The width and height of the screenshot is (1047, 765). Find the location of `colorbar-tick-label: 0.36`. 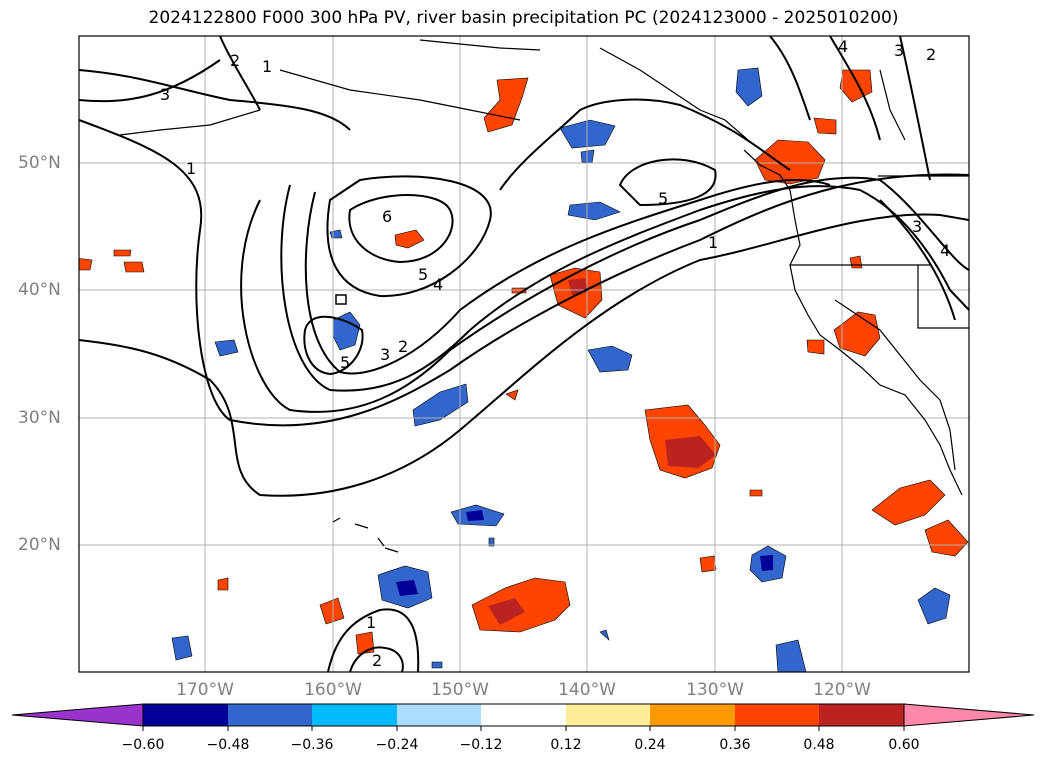

colorbar-tick-label: 0.36 is located at coordinates (735, 745).